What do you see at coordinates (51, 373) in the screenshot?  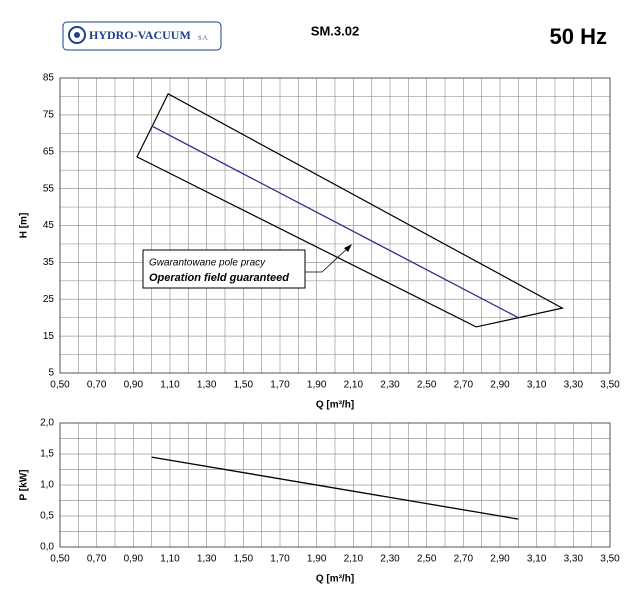 I see `y-tick-label: 5` at bounding box center [51, 373].